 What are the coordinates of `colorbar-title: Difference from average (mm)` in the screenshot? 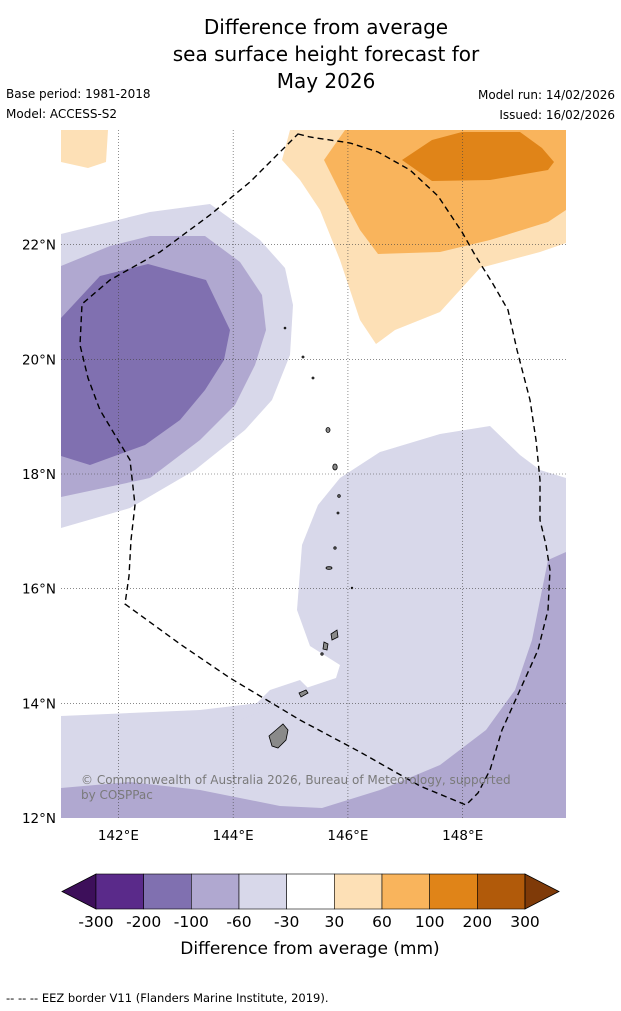 It's located at (309, 949).